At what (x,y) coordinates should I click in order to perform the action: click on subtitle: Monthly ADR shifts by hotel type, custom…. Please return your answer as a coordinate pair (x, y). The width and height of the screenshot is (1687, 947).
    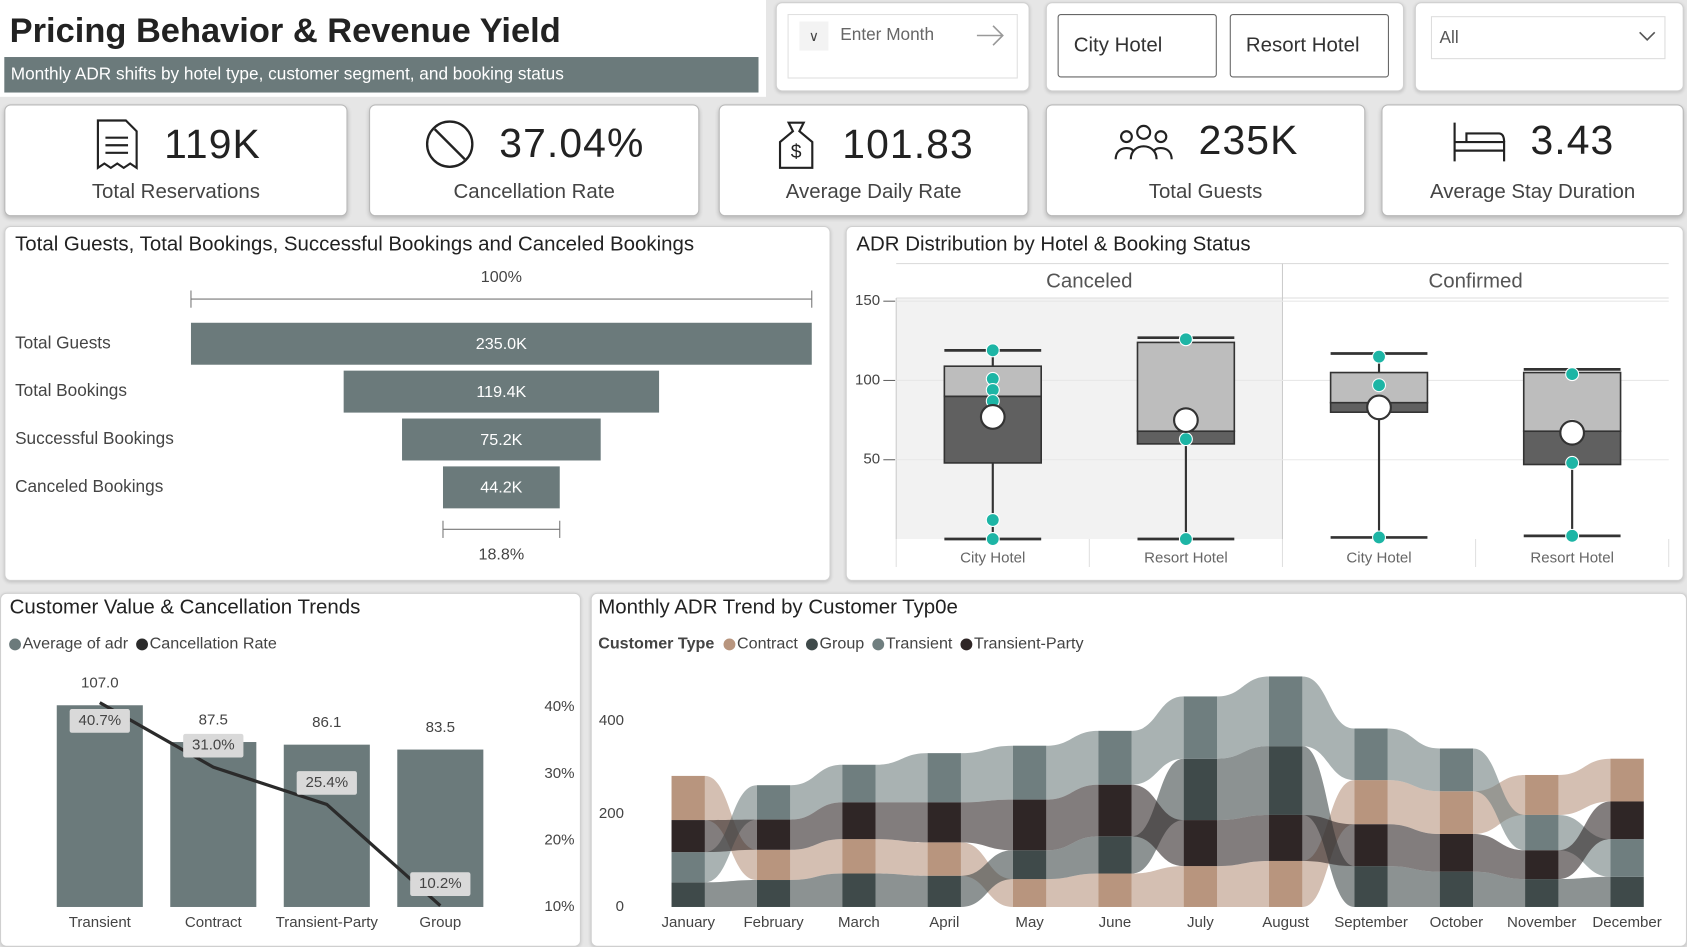
    Looking at the image, I should click on (381, 75).